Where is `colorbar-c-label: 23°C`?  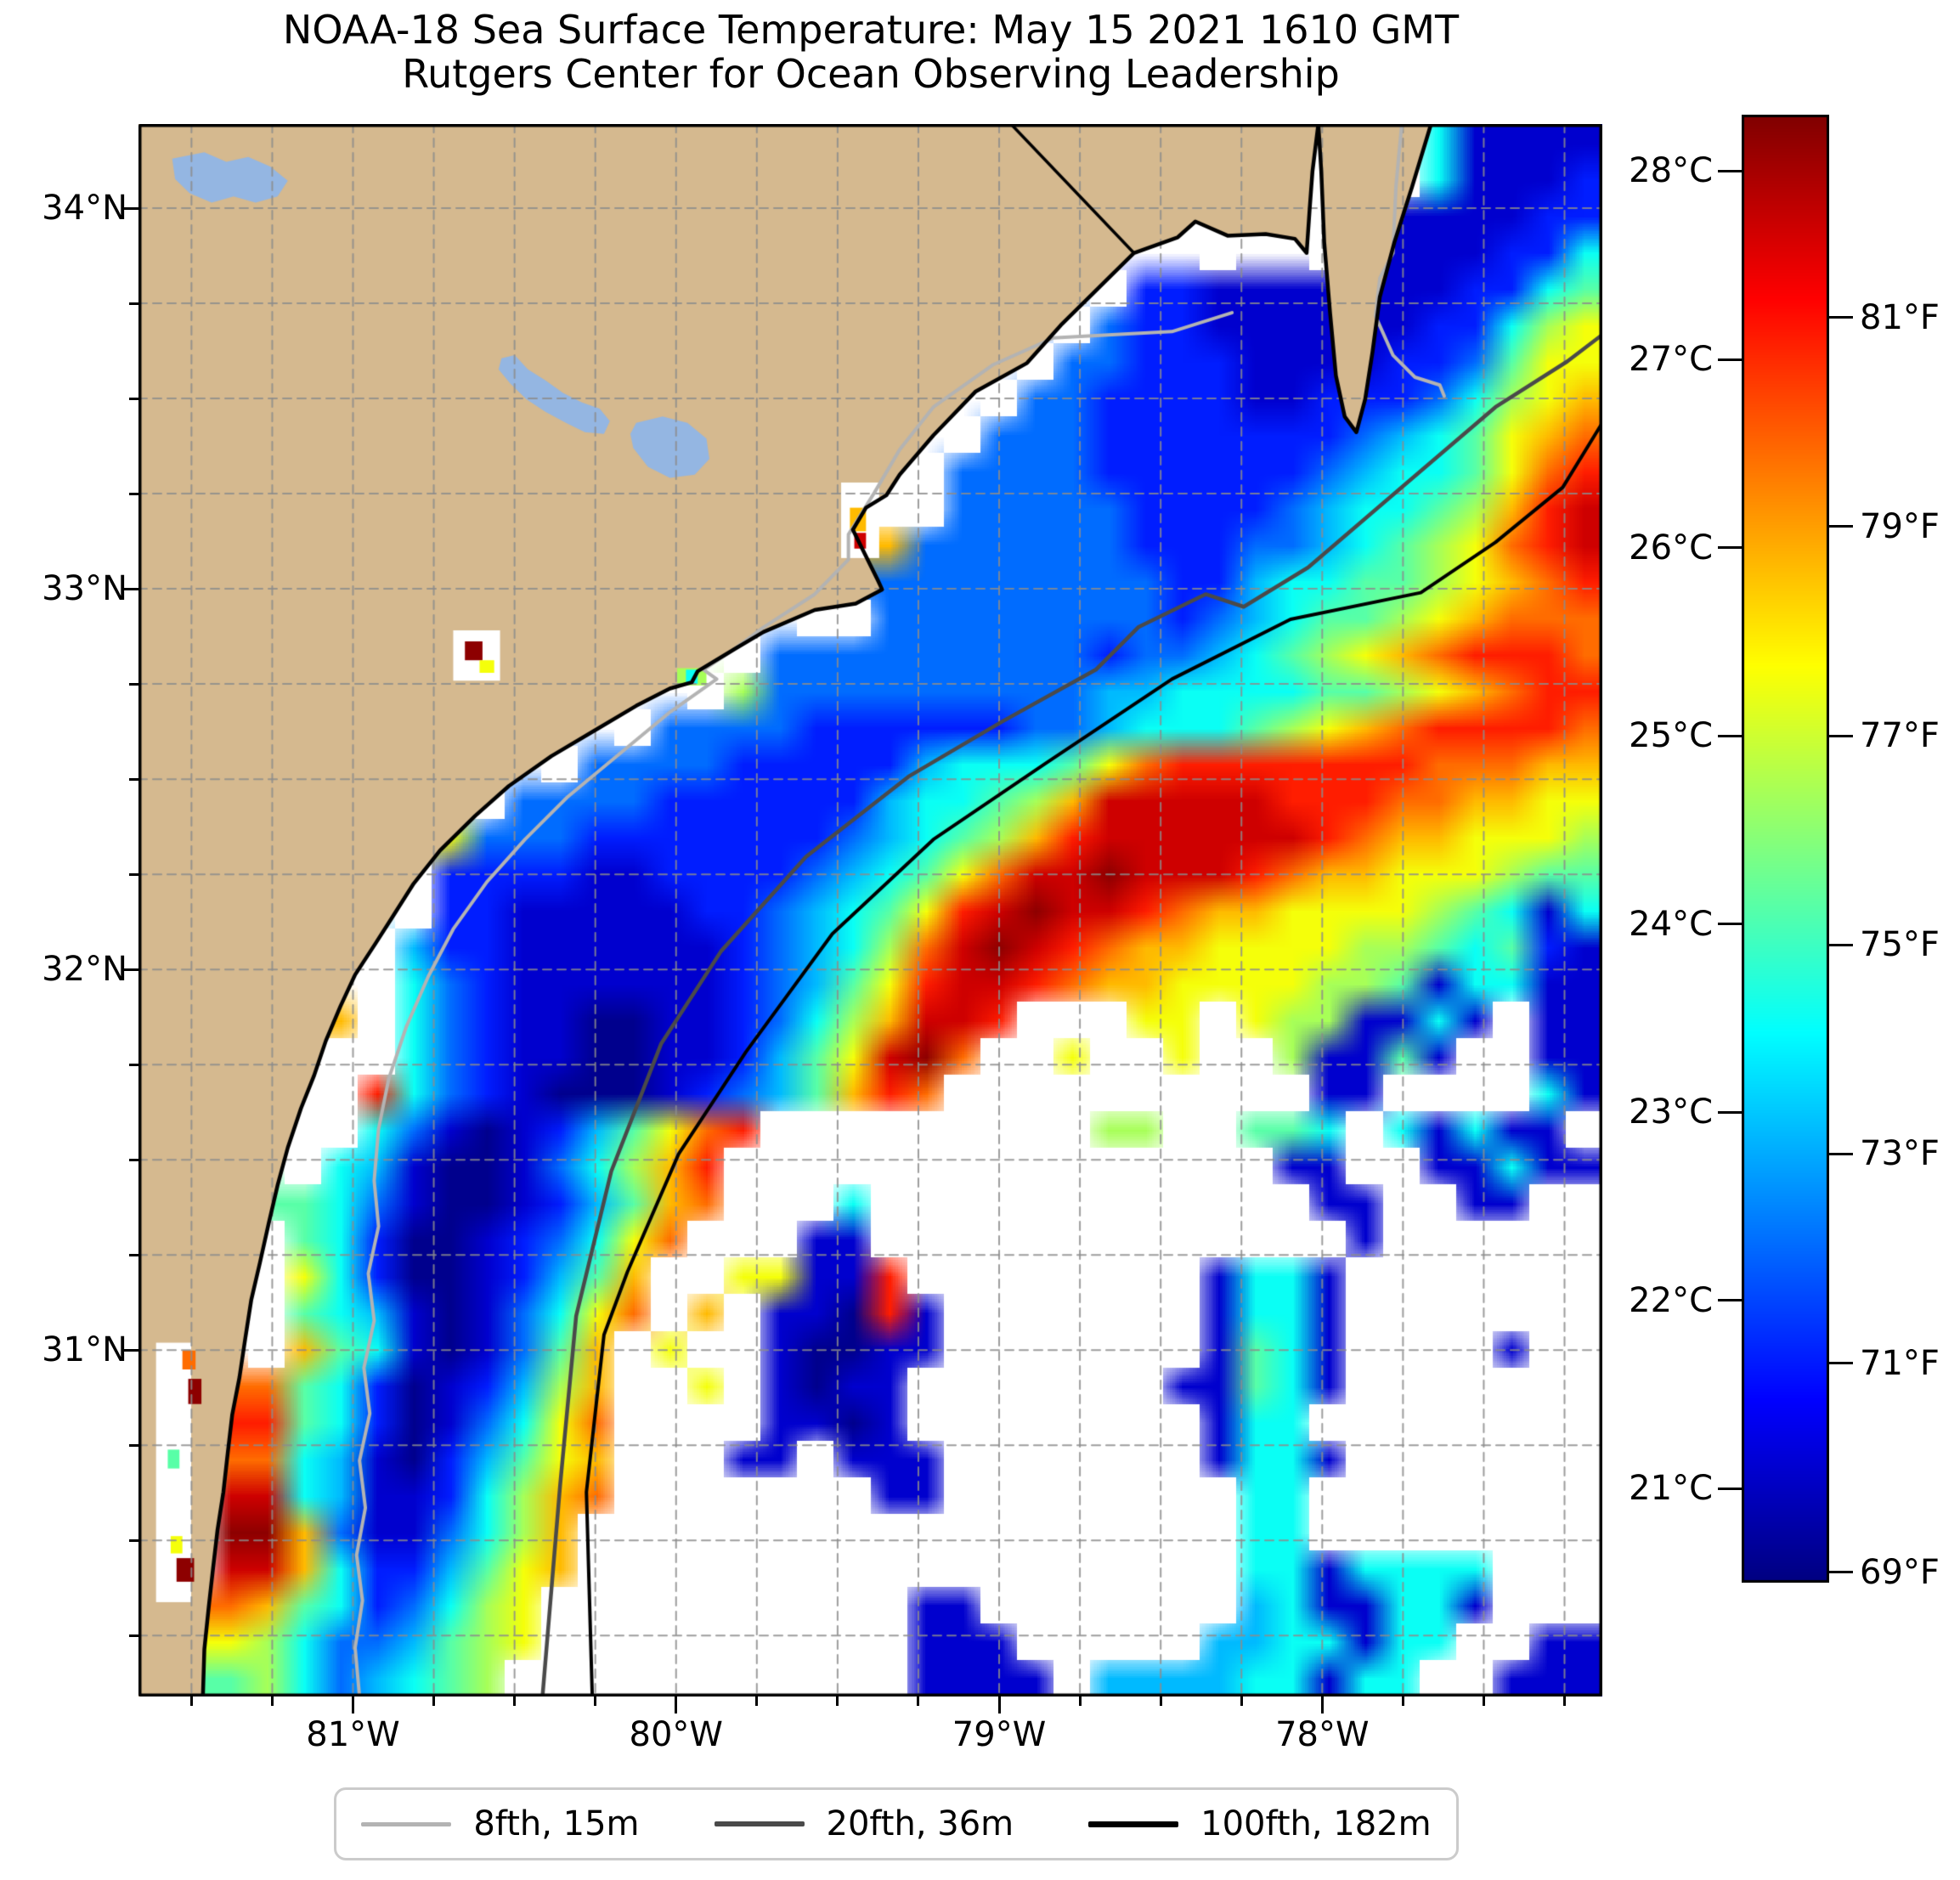
colorbar-c-label: 23°C is located at coordinates (1671, 1112).